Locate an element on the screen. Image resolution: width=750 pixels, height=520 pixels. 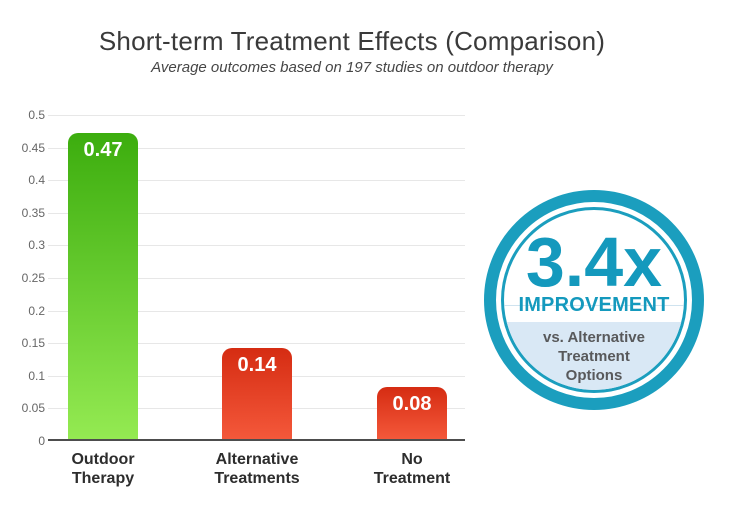
x-category-label-alternative-treatments: Alternative Treatments is located at coordinates (257, 469).